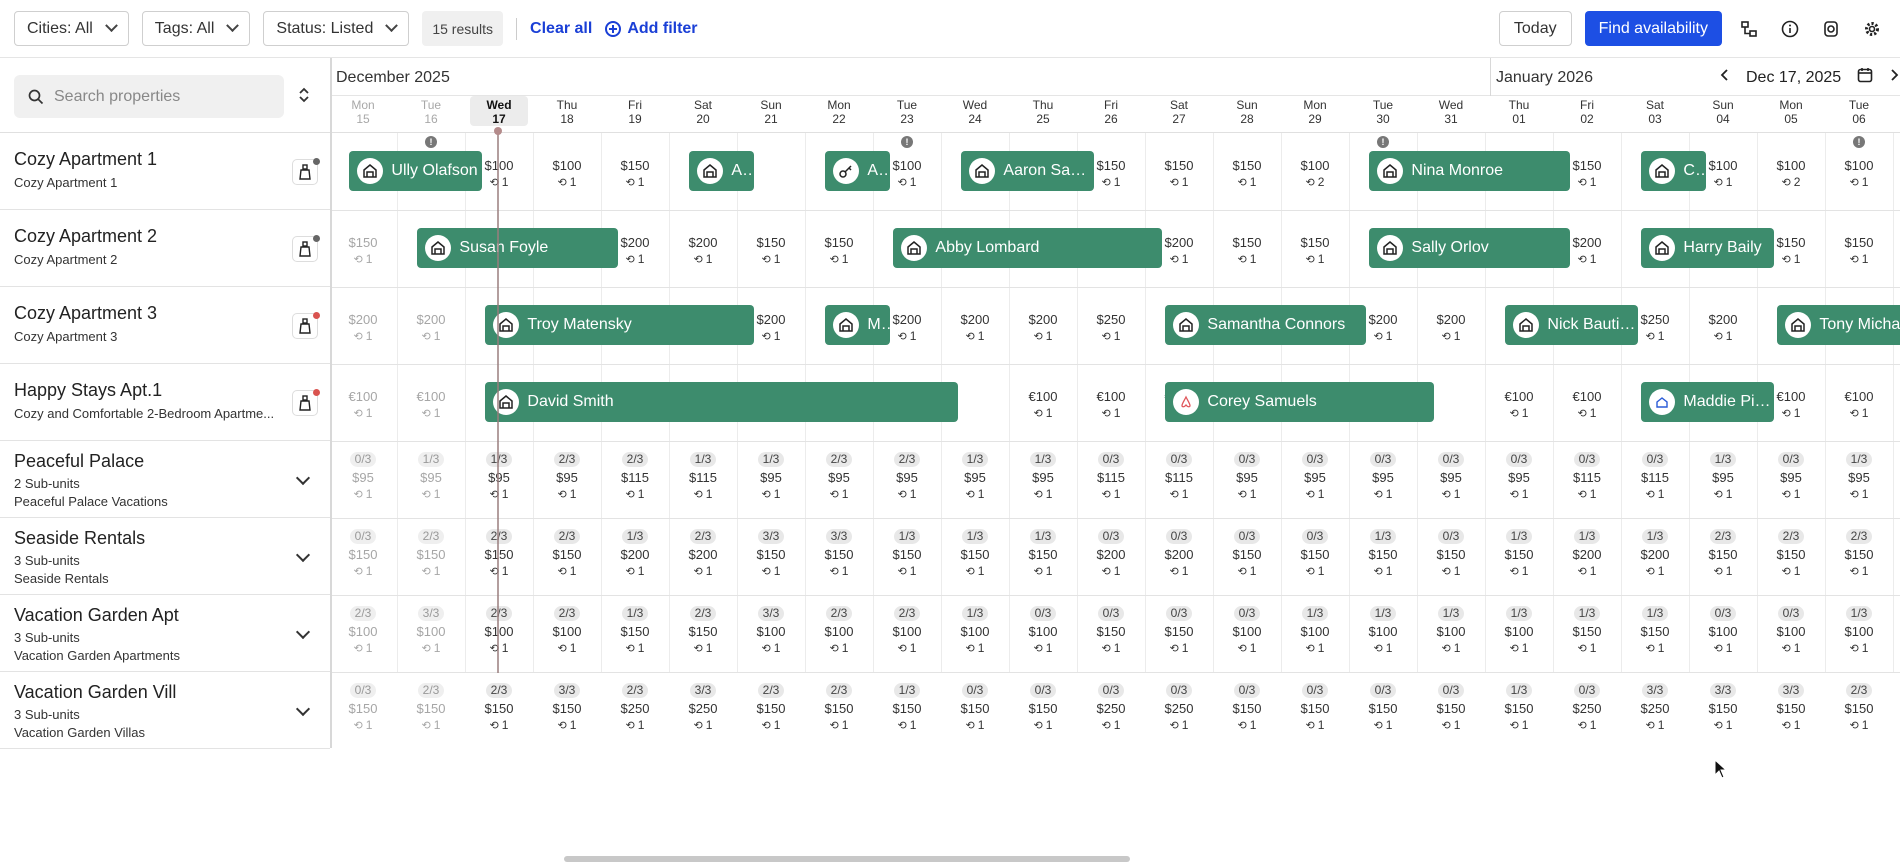 The image size is (1900, 864). What do you see at coordinates (703, 477) in the screenshot?
I see `availability-cell: 1/3 $1151` at bounding box center [703, 477].